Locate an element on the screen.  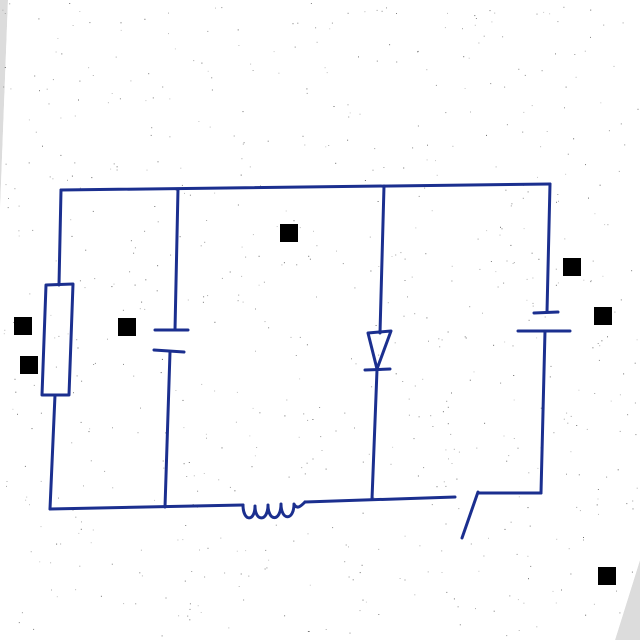
wire-bottom-middle is located at coordinates (380, 499).